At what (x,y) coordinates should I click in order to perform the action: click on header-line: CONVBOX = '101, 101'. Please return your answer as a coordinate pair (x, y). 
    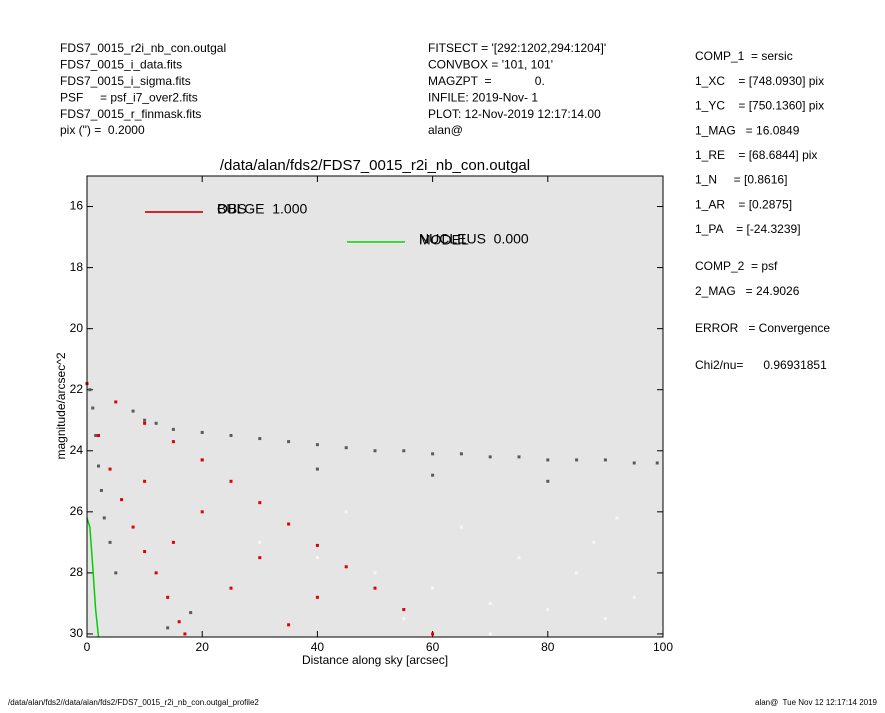
    Looking at the image, I should click on (490, 65).